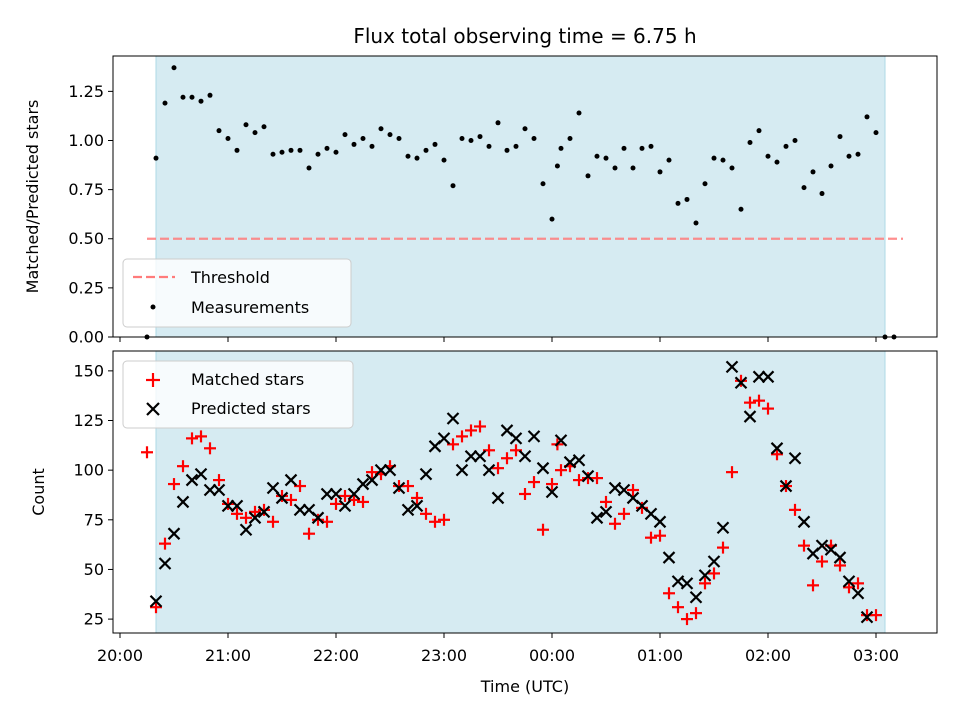 This screenshot has height=720, width=960. I want to click on top-y-tick-label: 1.00, so click(86, 140).